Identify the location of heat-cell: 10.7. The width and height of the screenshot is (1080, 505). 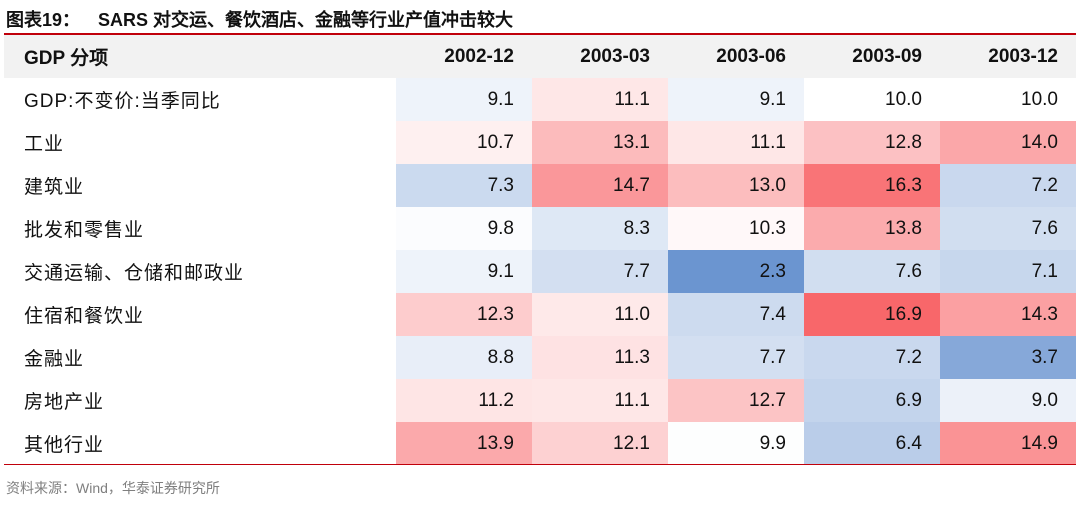
(464, 142).